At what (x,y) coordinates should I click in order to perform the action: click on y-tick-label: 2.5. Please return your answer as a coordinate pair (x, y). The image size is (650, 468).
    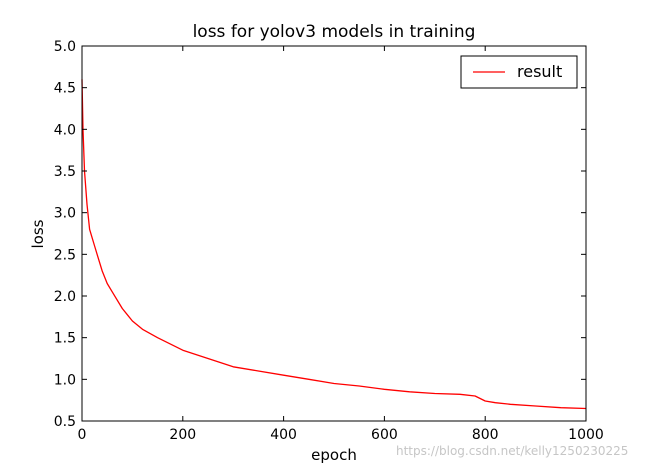
    Looking at the image, I should click on (65, 255).